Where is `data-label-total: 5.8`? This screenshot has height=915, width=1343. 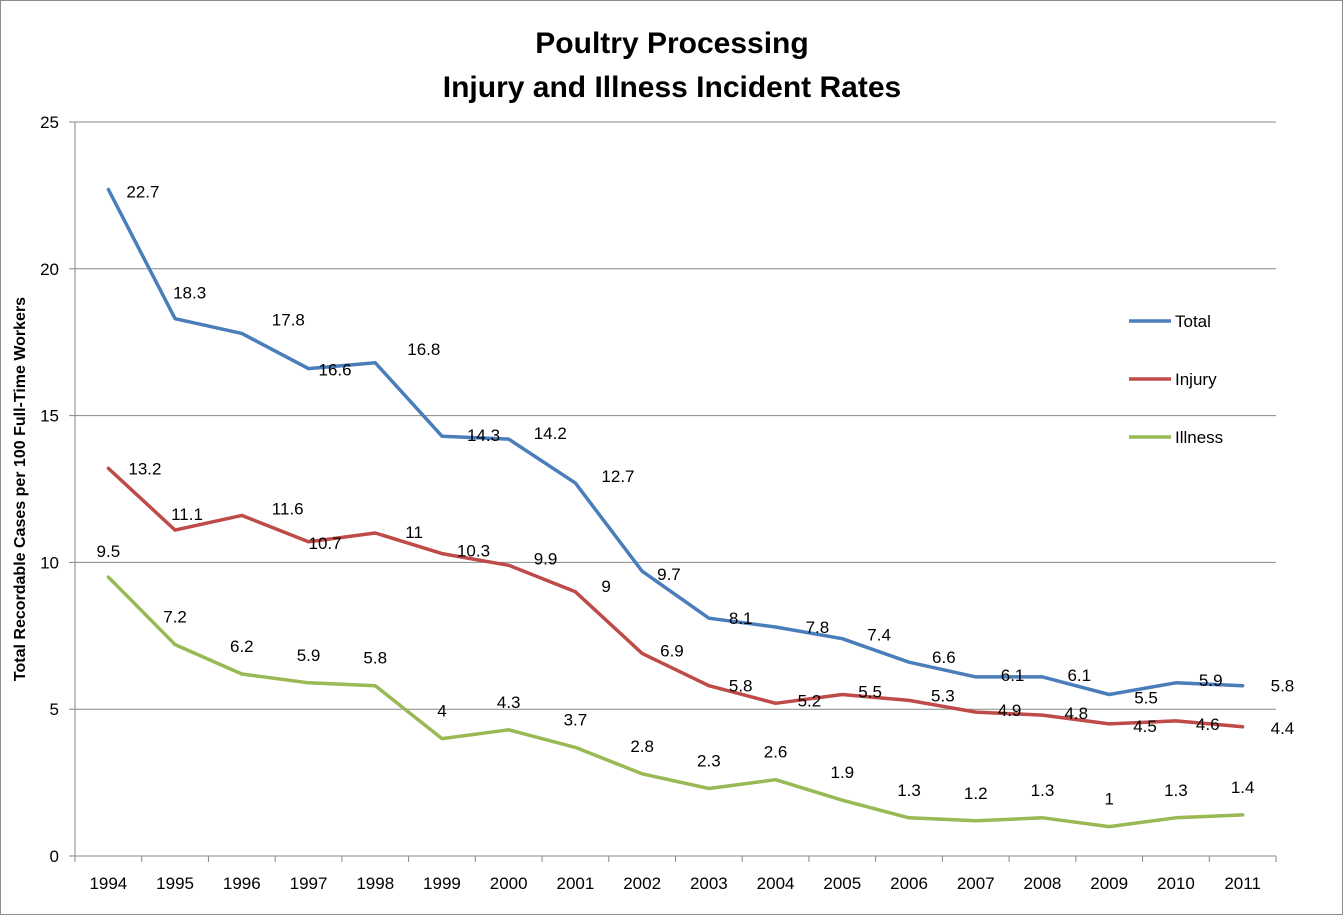
data-label-total: 5.8 is located at coordinates (1283, 686).